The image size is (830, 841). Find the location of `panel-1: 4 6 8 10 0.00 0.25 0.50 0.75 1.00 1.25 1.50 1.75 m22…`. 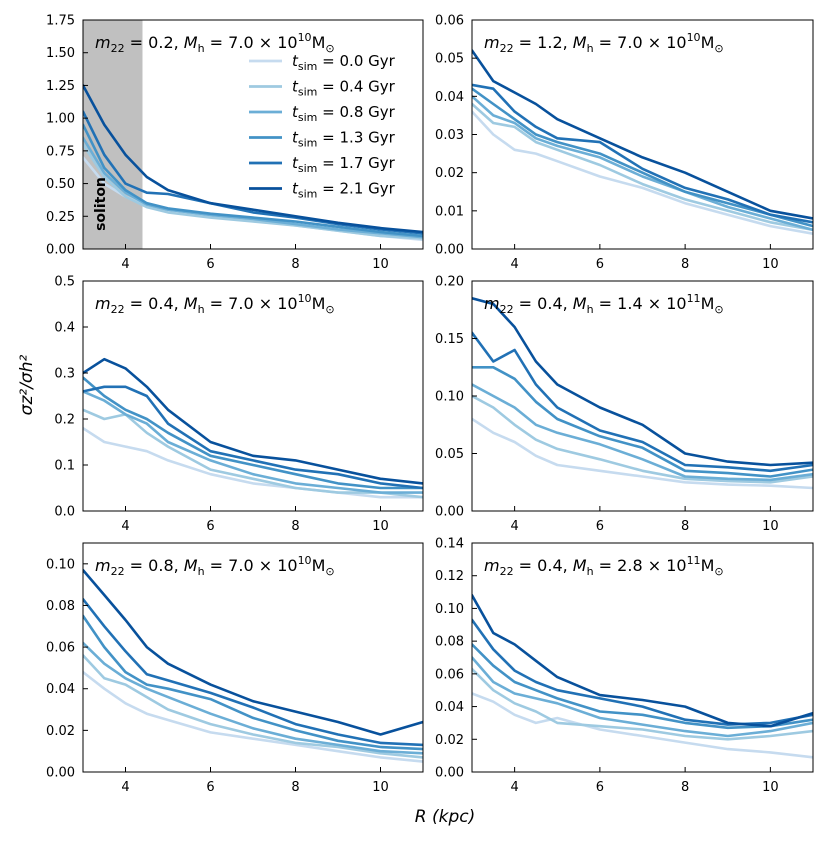

panel-1: 4 6 8 10 0.00 0.25 0.50 0.75 1.00 1.25 1.50 1.75 m22… is located at coordinates (235, 143).